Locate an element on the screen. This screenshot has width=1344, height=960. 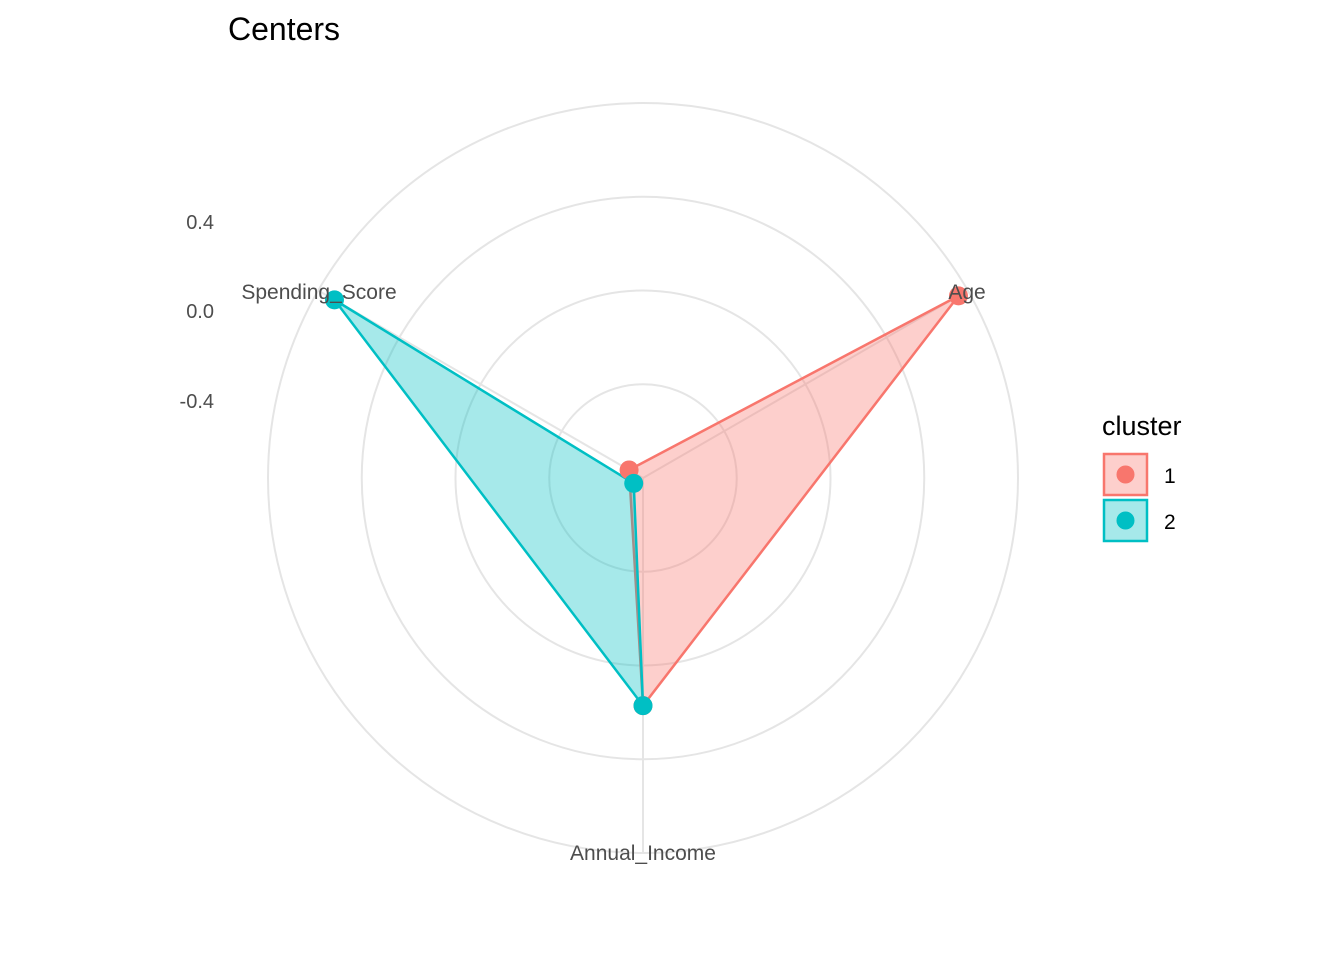
legend-label-1: 1 is located at coordinates (1170, 476).